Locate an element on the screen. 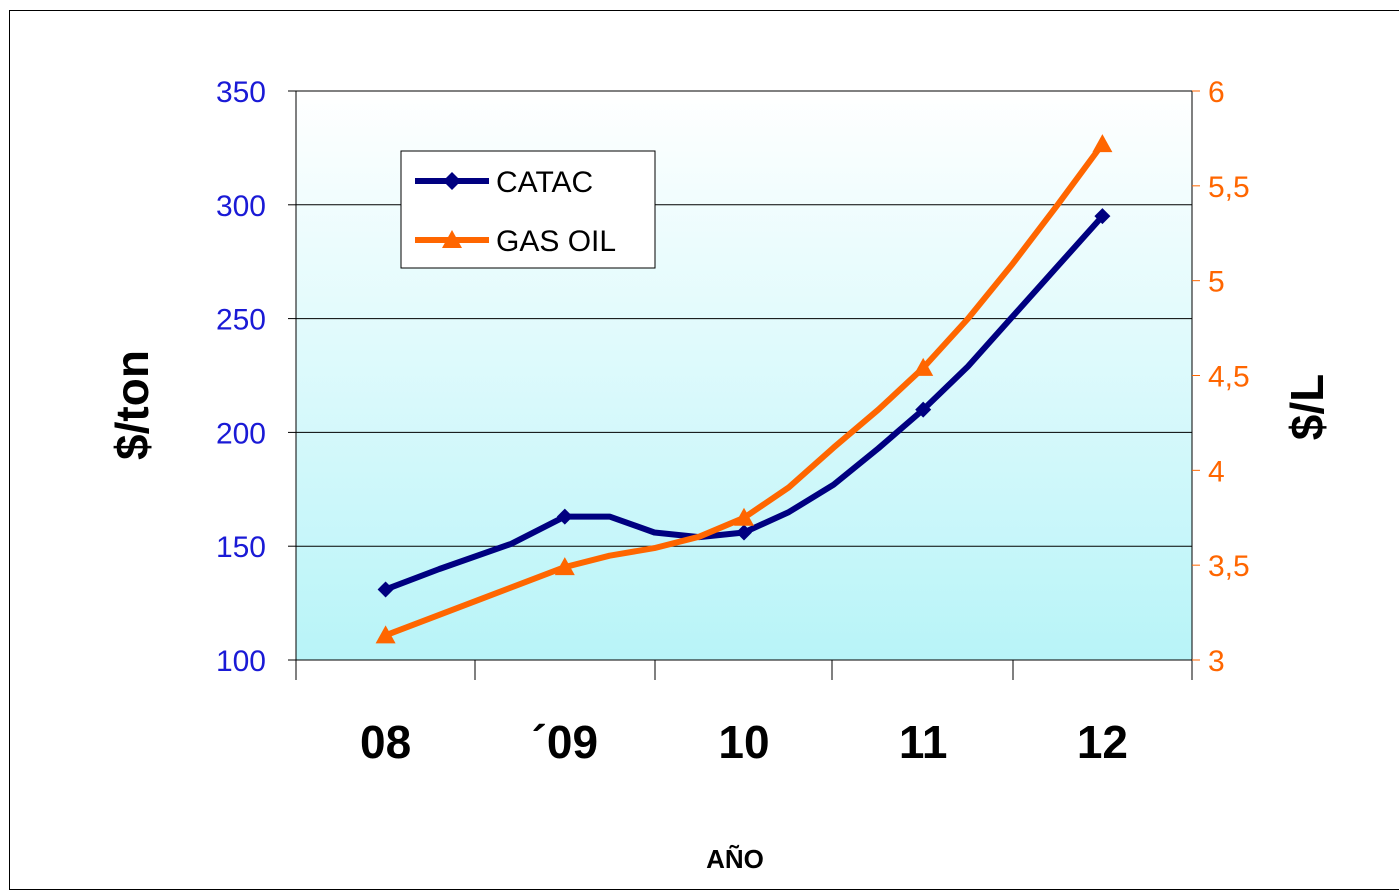 The image size is (1399, 890). right-tick-label: 3,5 is located at coordinates (1229, 566).